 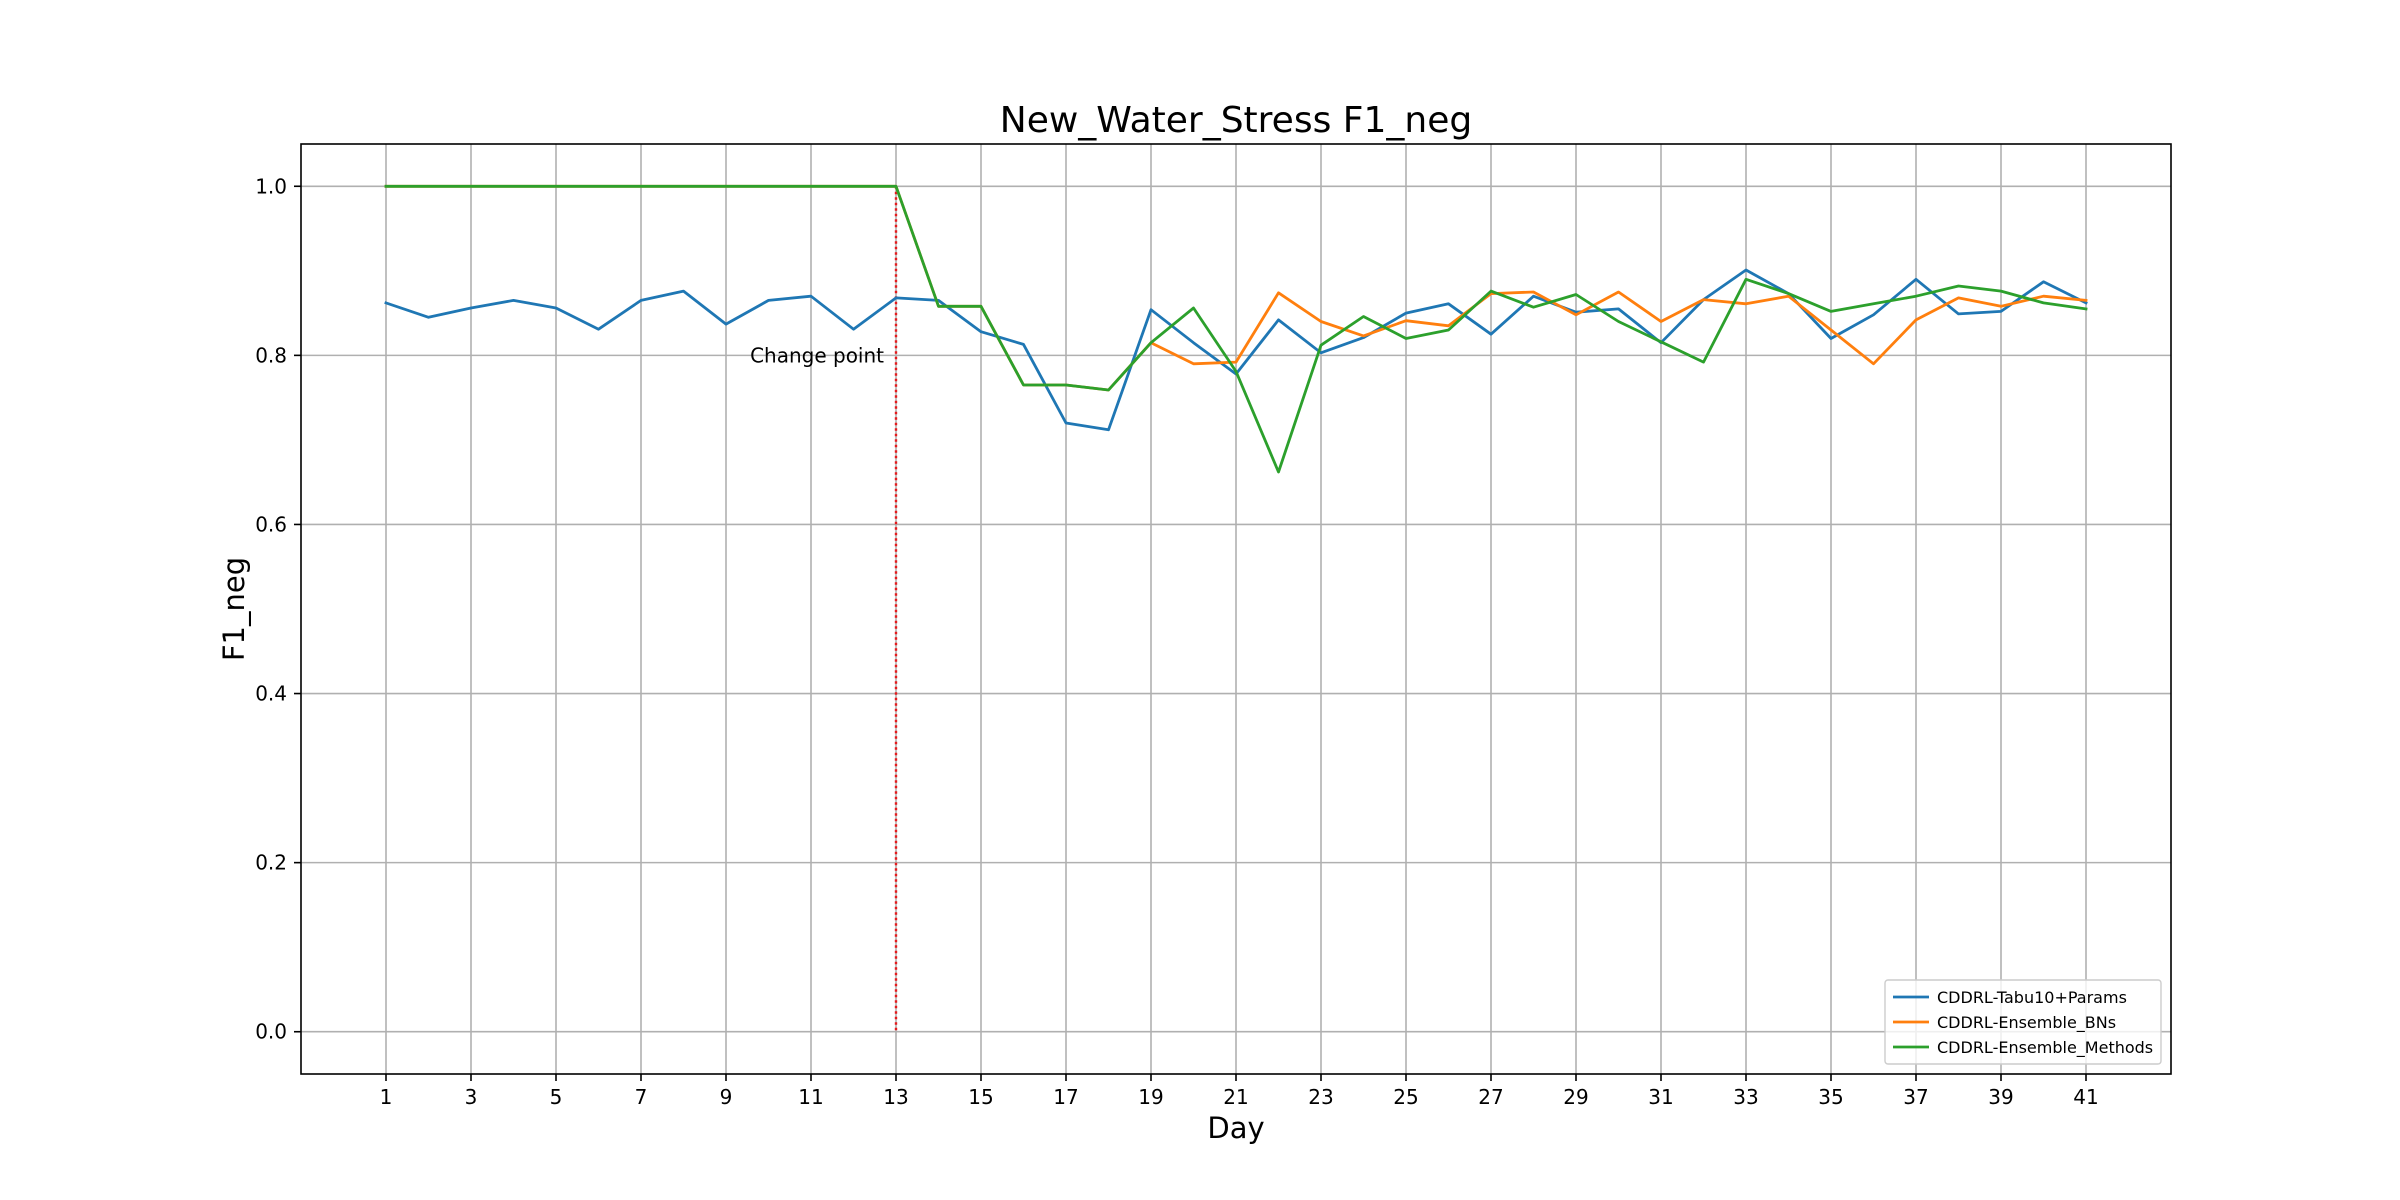 I want to click on x-tick-label: 21, so click(x=1235, y=1097).